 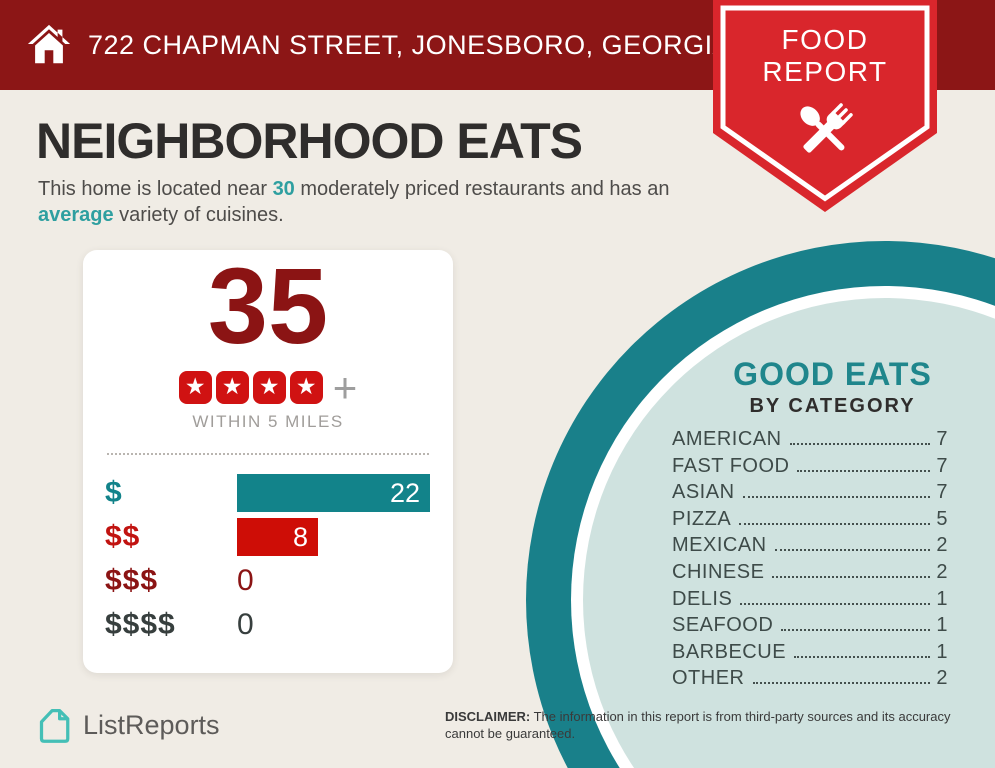 I want to click on category-row: CHINESE 2, so click(x=810, y=574).